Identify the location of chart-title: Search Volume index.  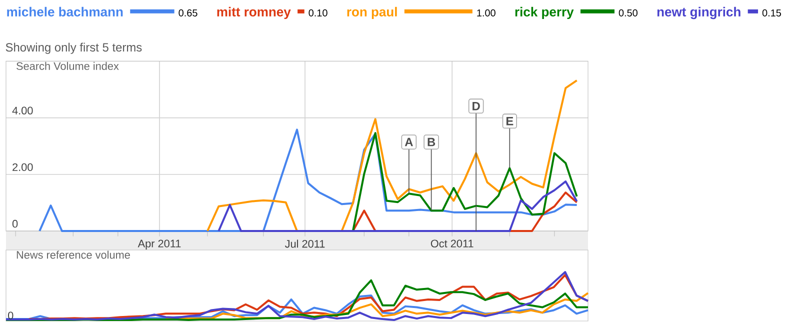
(67, 66).